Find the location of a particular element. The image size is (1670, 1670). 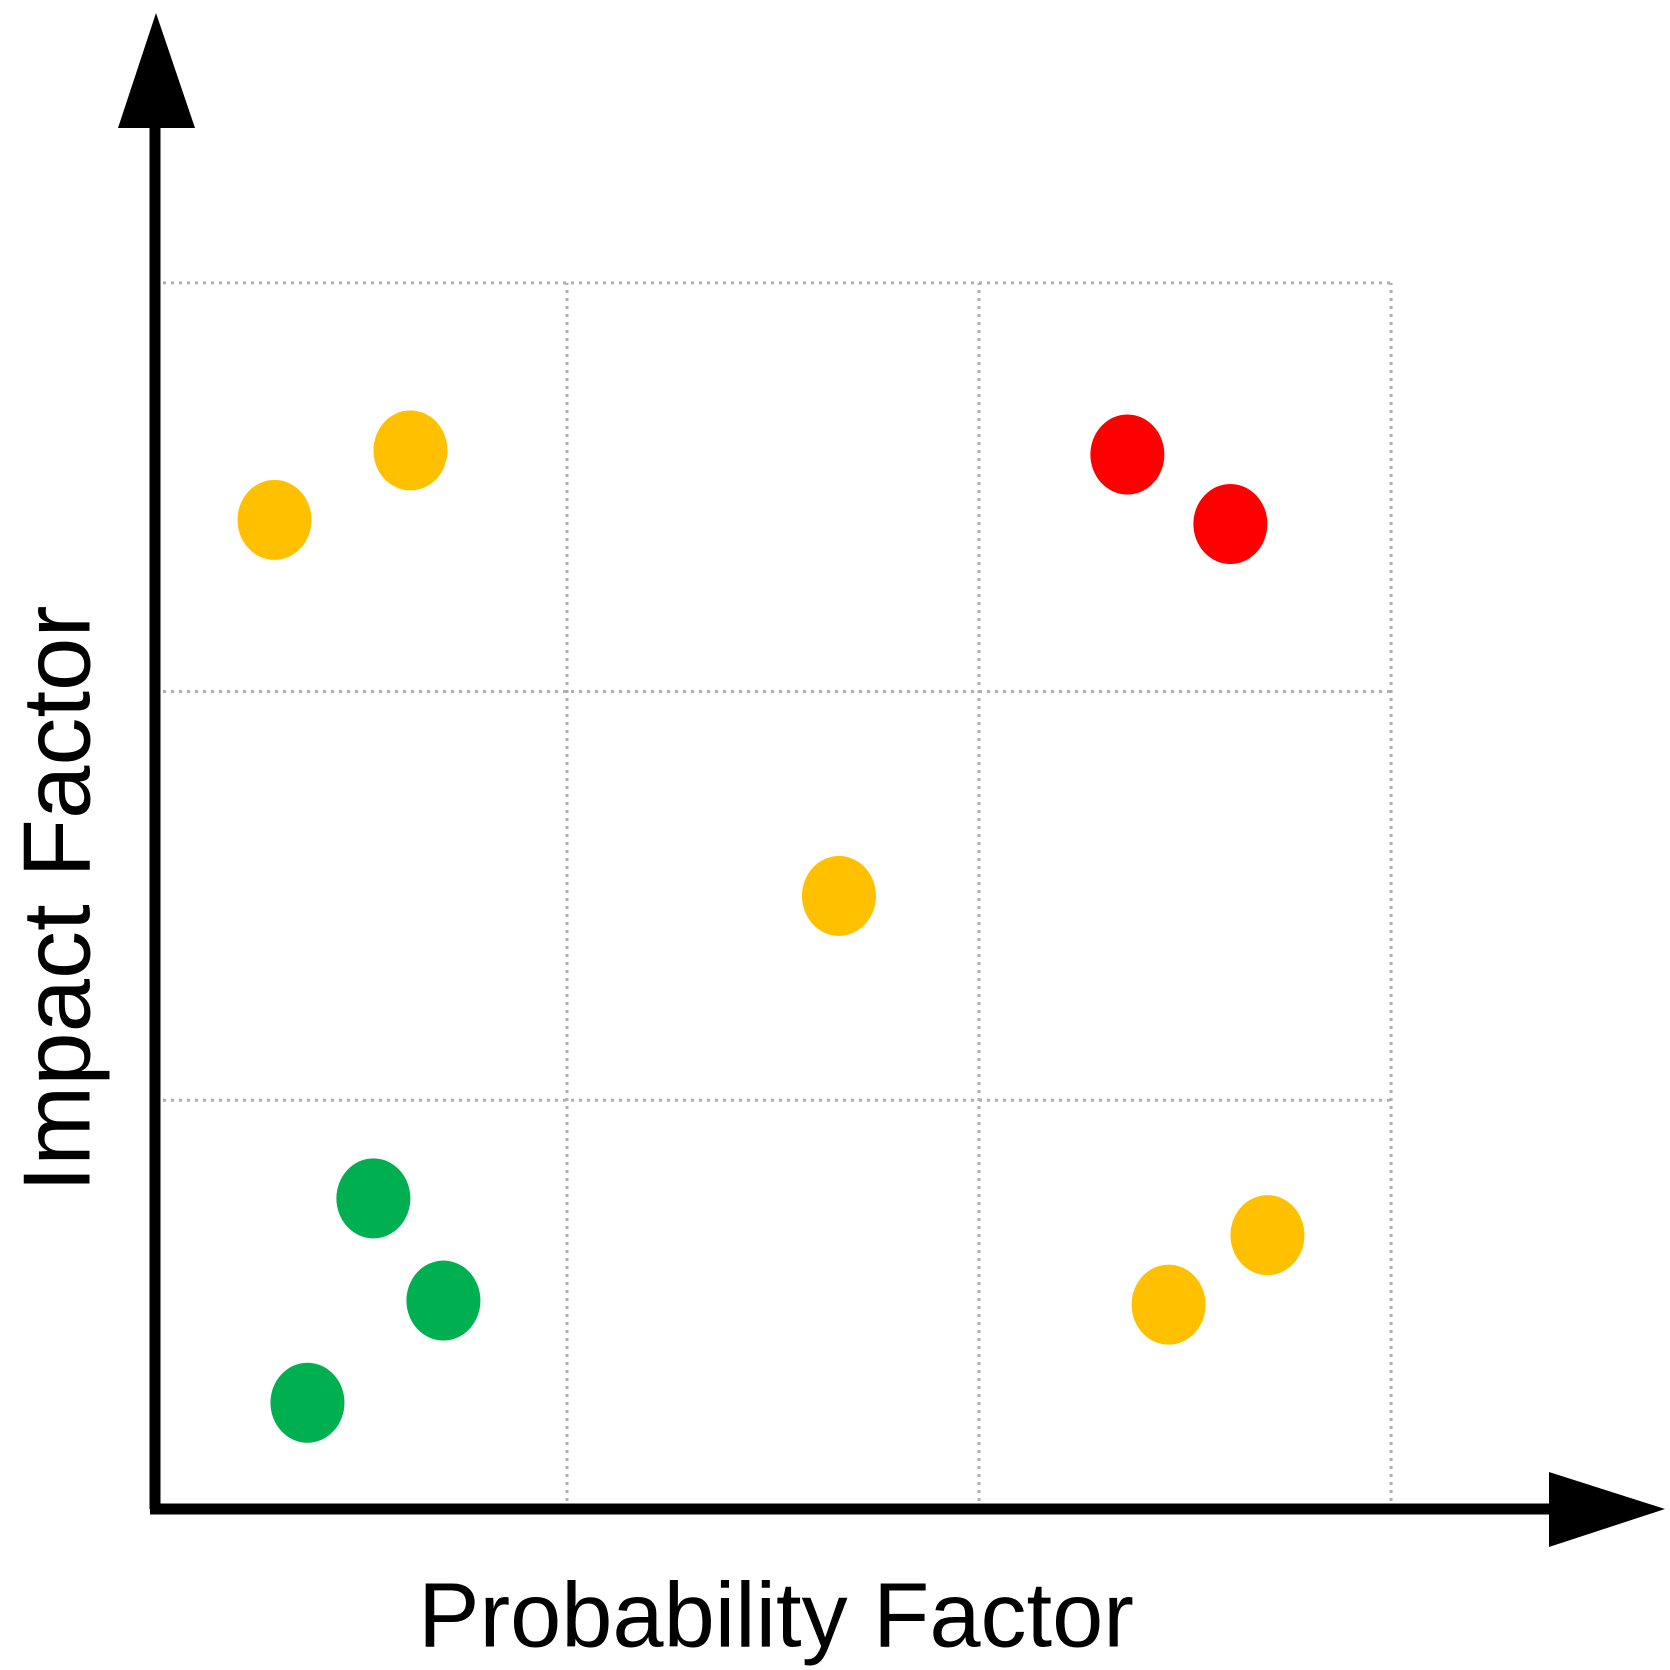

x-axis-arrow is located at coordinates (1607, 1509).